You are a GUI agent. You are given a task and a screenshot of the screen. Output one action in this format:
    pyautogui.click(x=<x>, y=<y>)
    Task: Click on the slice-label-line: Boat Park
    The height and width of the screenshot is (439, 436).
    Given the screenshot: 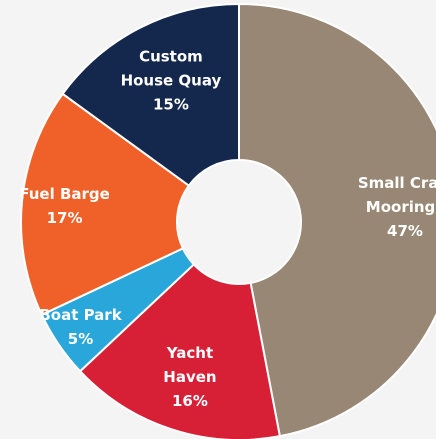 What is the action you would take?
    pyautogui.click(x=80, y=315)
    